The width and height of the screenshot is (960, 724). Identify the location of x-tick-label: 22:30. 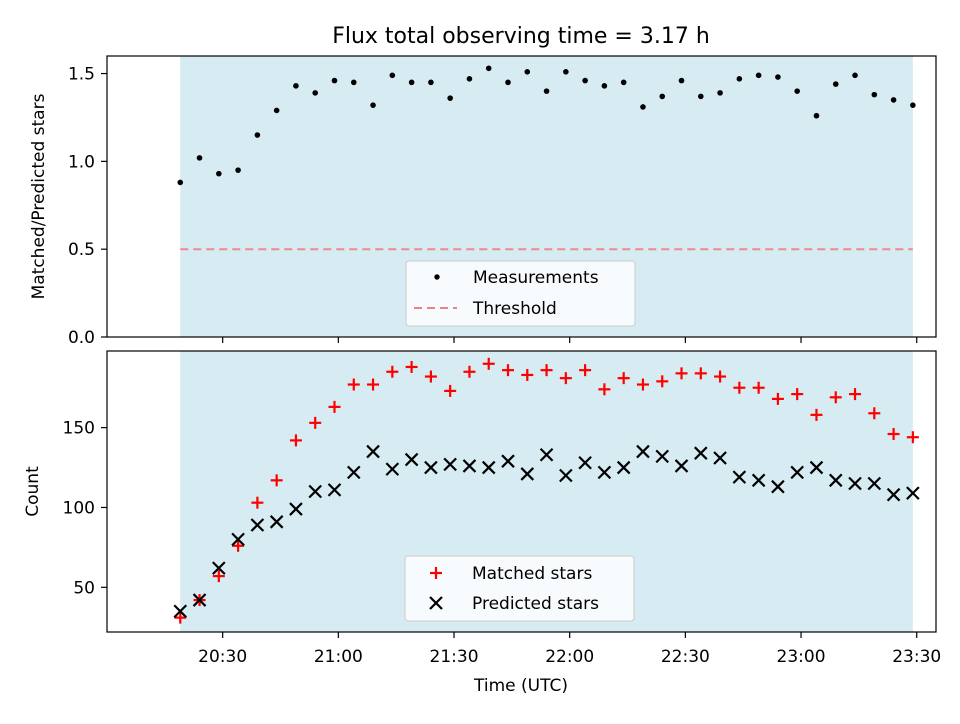
(685, 657).